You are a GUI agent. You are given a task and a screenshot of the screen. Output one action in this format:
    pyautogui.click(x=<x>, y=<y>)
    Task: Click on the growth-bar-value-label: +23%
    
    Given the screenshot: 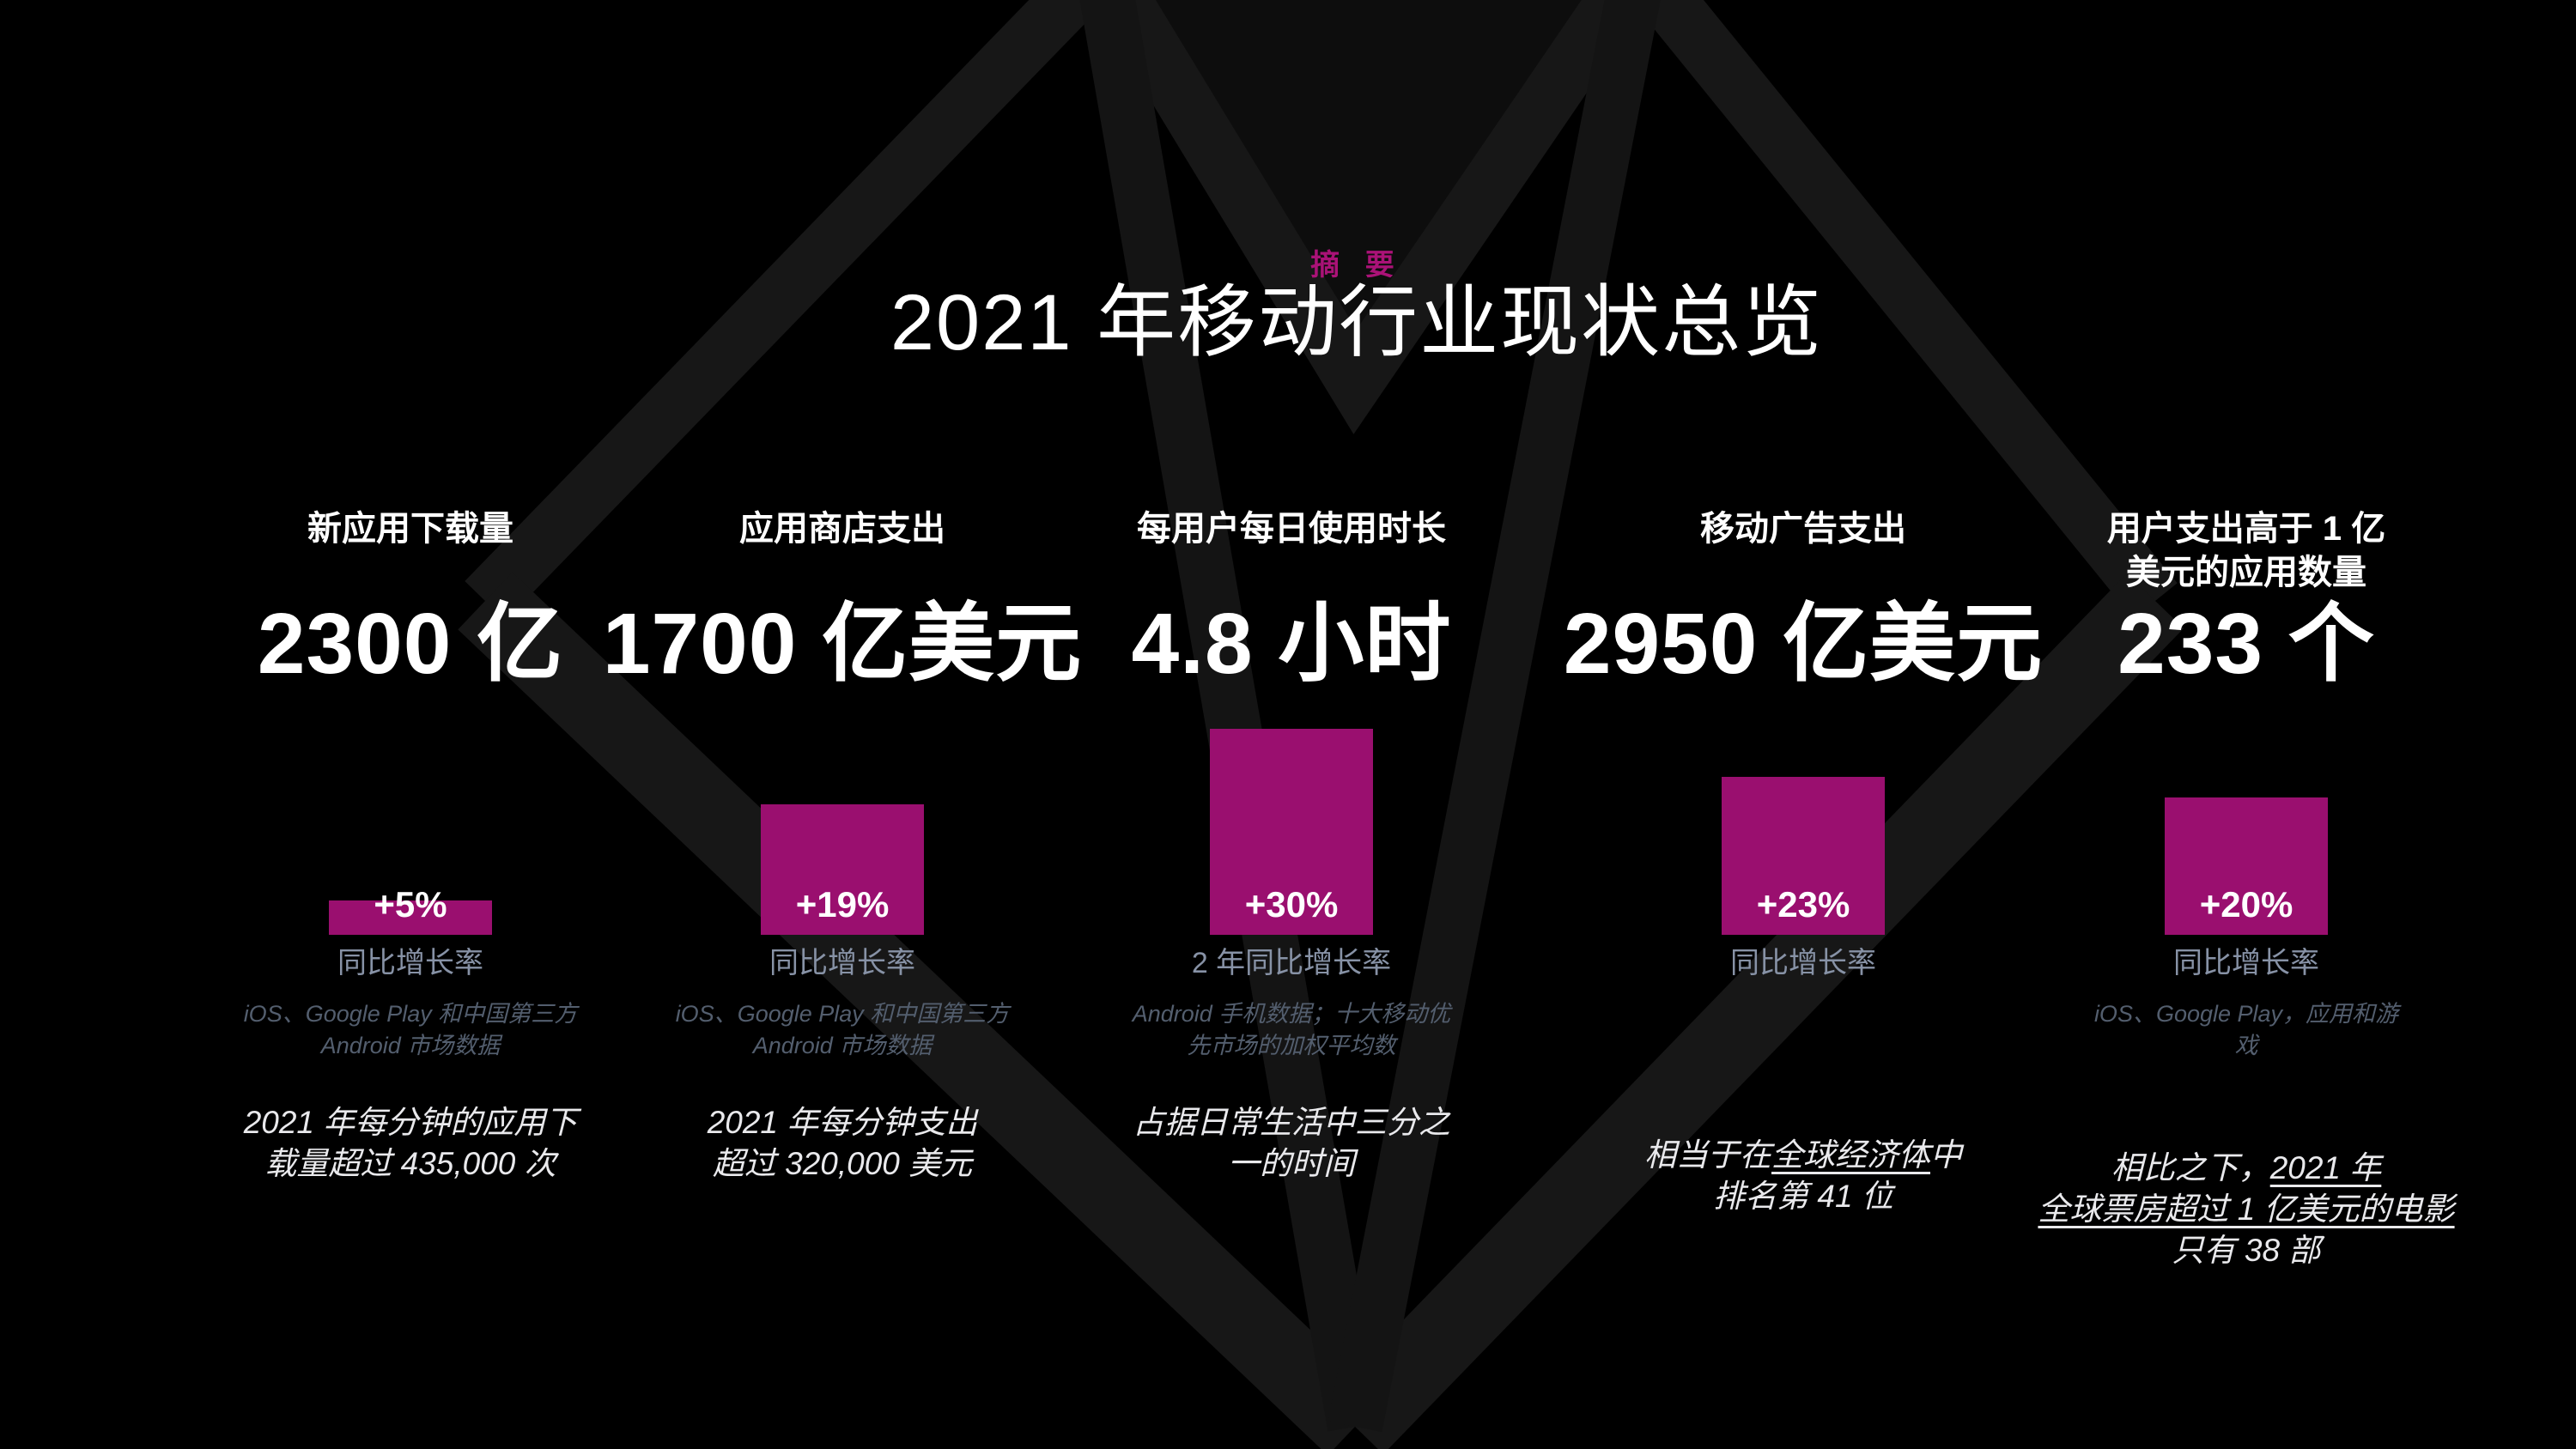 What is the action you would take?
    pyautogui.click(x=1803, y=904)
    